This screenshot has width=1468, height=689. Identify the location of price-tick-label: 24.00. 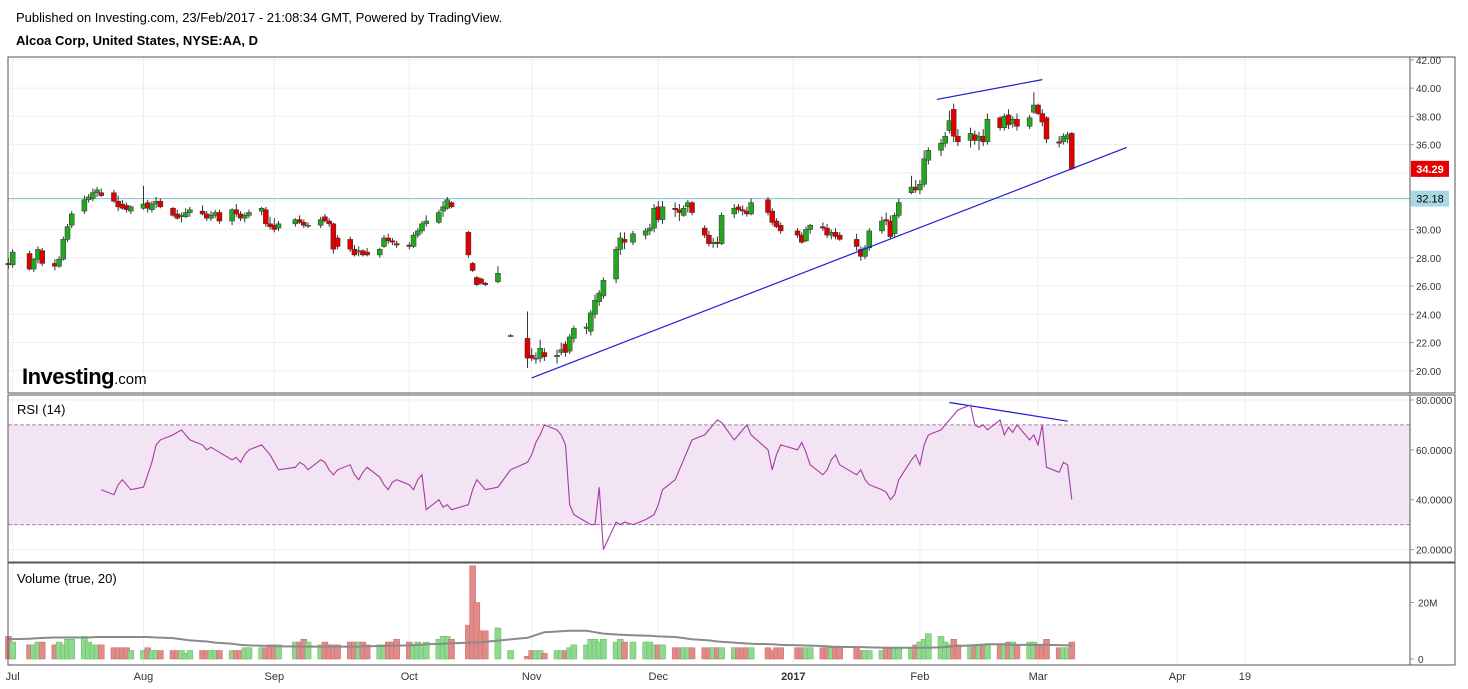
(1428, 315).